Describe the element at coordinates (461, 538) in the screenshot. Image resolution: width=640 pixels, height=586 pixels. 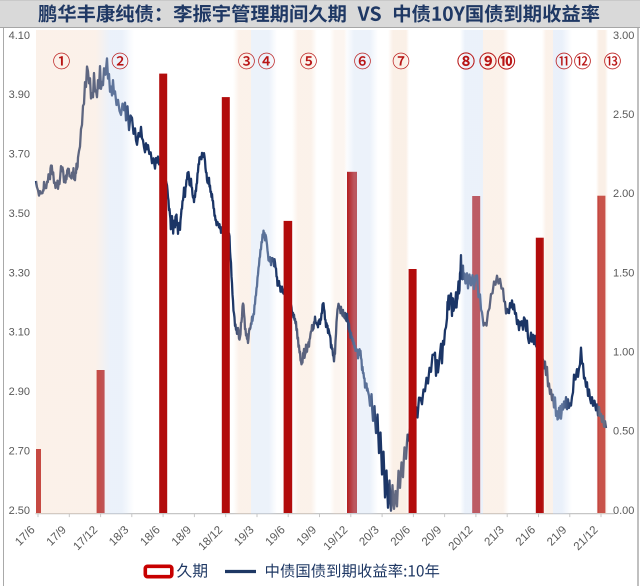
I see `svg-text: 20/12` at that location.